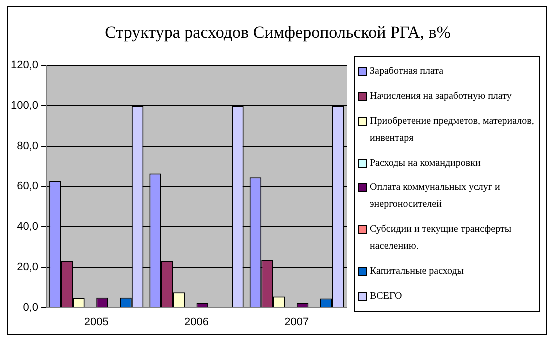 This screenshot has width=555, height=344. Describe the element at coordinates (386, 297) in the screenshot. I see `legend-label: ВСЕГО` at that location.